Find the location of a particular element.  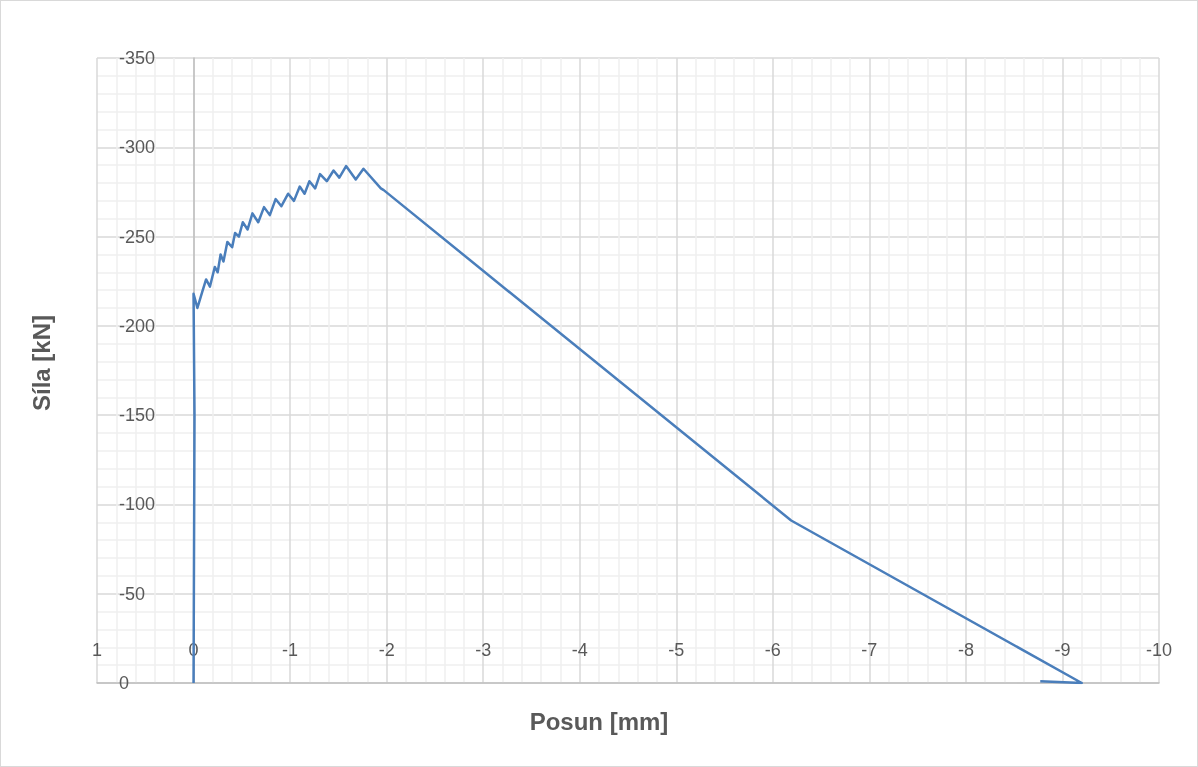

y-tick-label: -50 is located at coordinates (132, 593).